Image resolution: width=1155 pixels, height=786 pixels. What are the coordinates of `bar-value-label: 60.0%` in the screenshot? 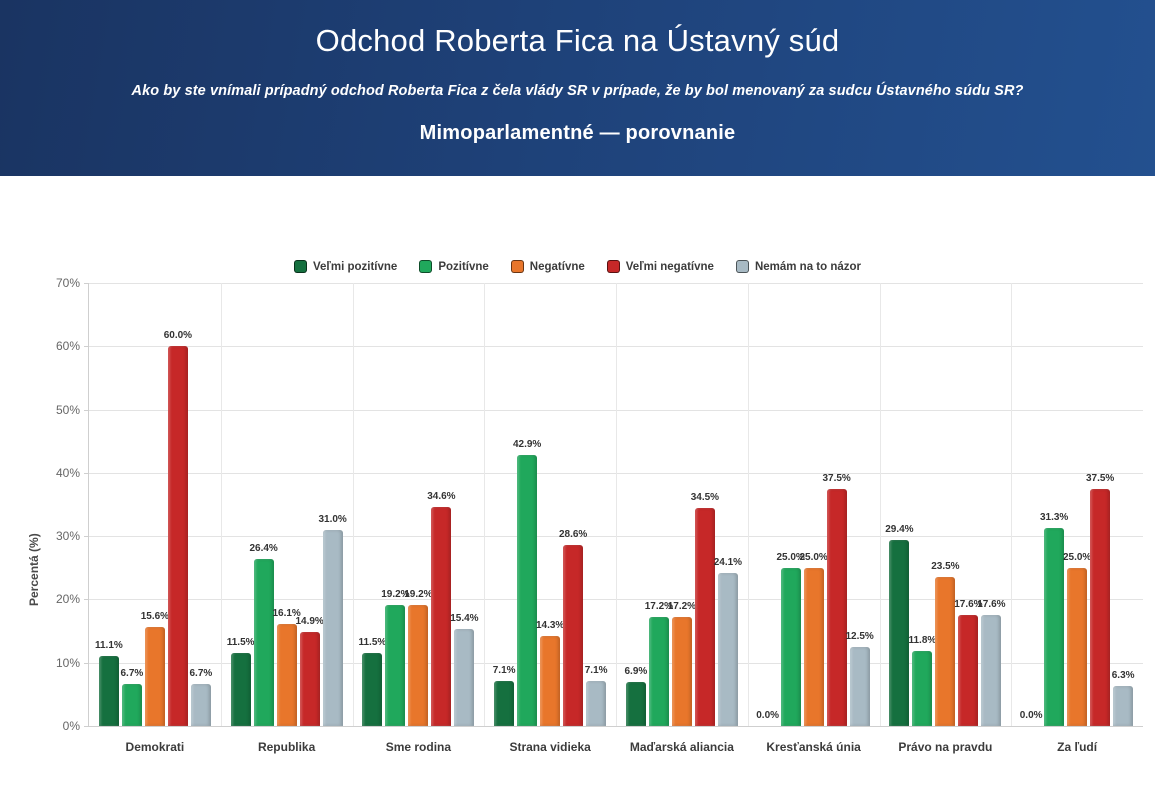 It's located at (178, 336).